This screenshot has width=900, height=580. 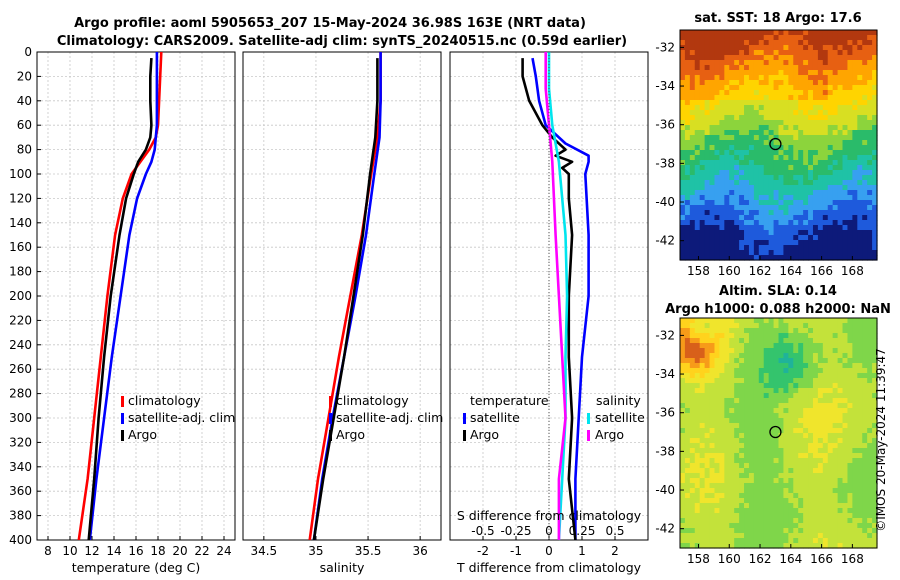 I want to click on legend-swatch, so click(x=464, y=418).